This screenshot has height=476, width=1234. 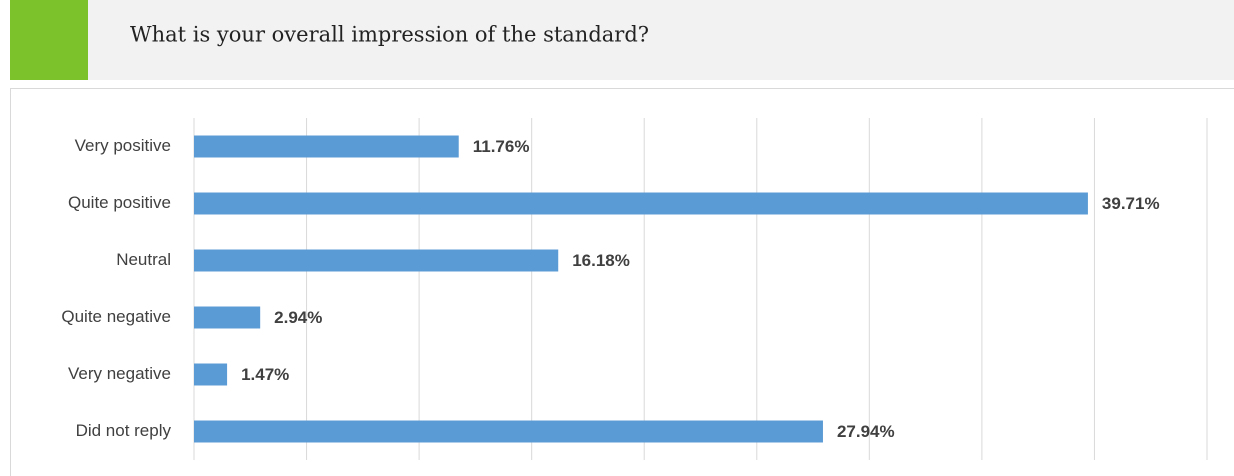 I want to click on y-tick-label: Very positive, so click(x=123, y=145).